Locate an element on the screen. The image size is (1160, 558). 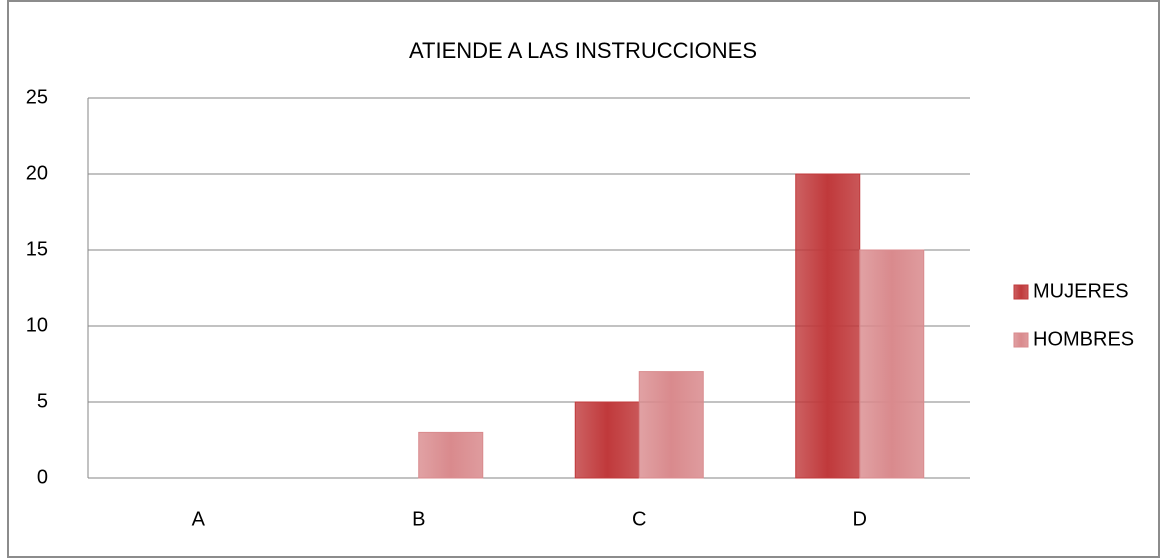
x-tick-label: C is located at coordinates (639, 519).